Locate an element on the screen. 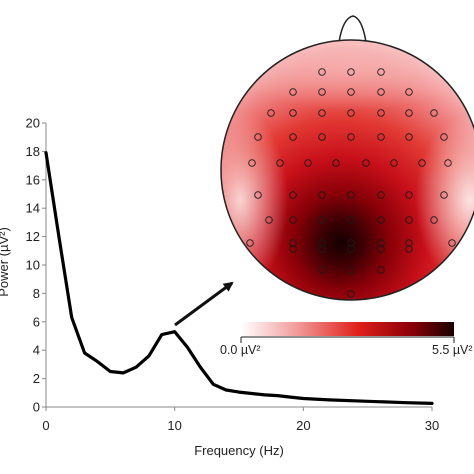 The width and height of the screenshot is (474, 474). x-axis-title: Frequency (Hz) is located at coordinates (239, 450).